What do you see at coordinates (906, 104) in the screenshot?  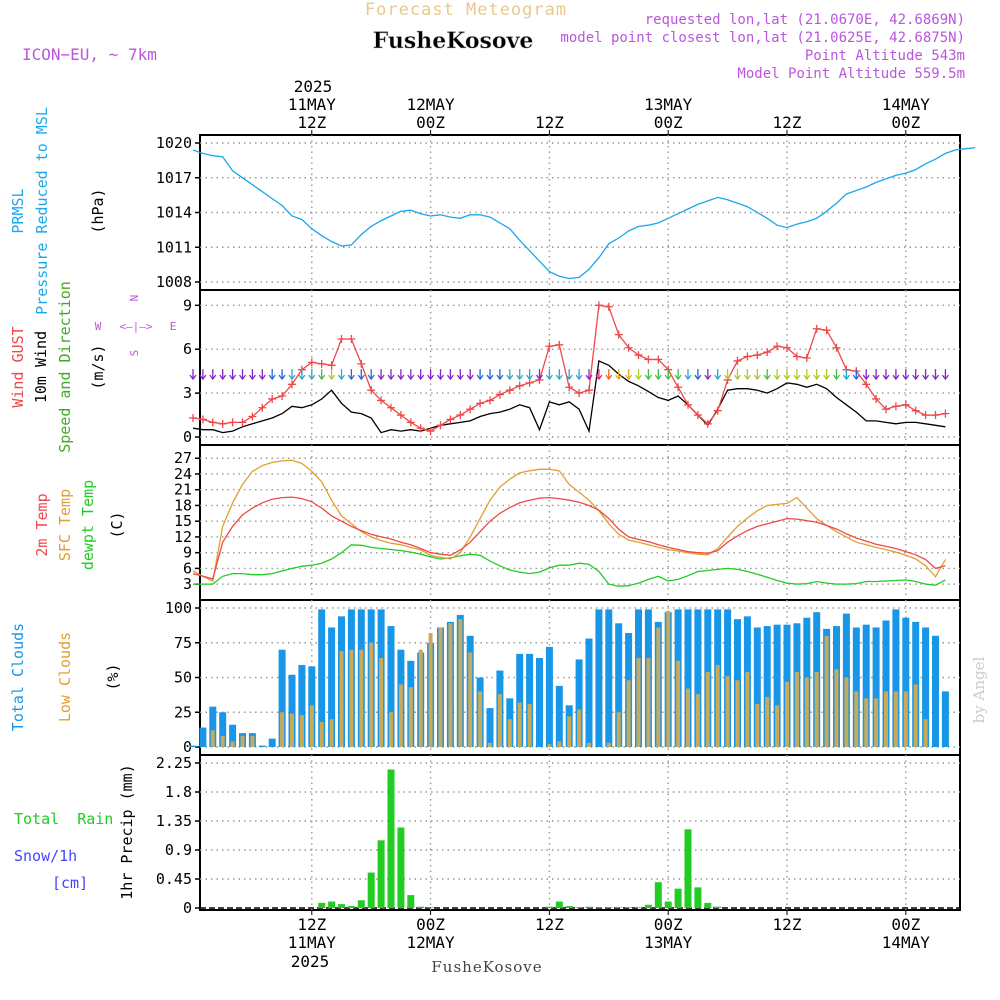 I see `top-date-label-5: 14MAY` at bounding box center [906, 104].